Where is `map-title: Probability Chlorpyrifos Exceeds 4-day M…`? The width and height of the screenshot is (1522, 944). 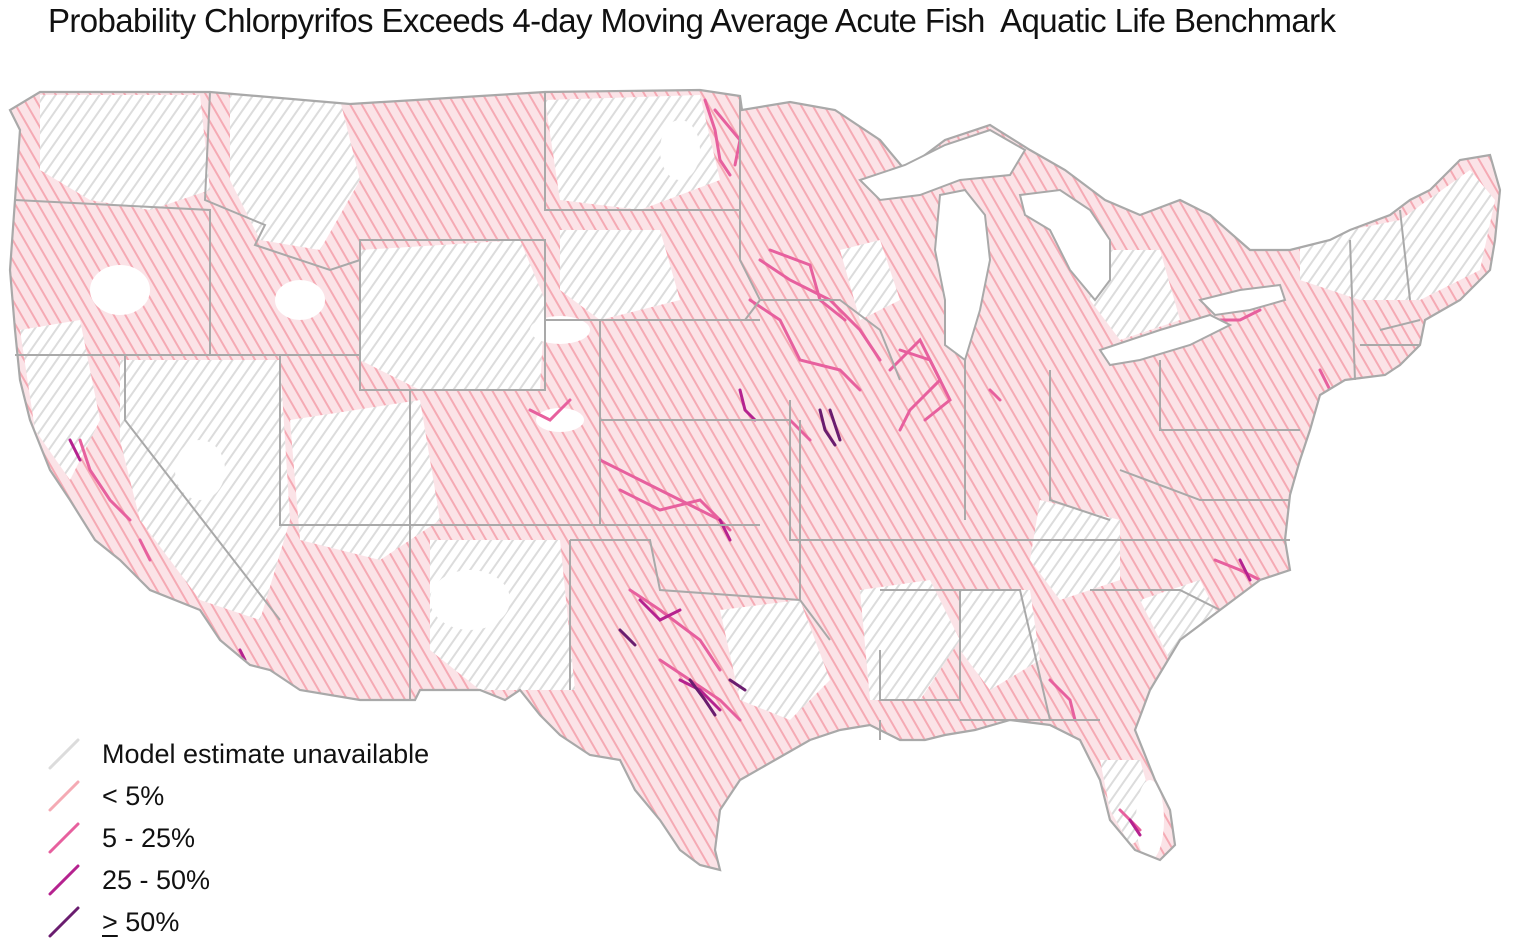
map-title: Probability Chlorpyrifos Exceeds 4-day M… is located at coordinates (692, 20).